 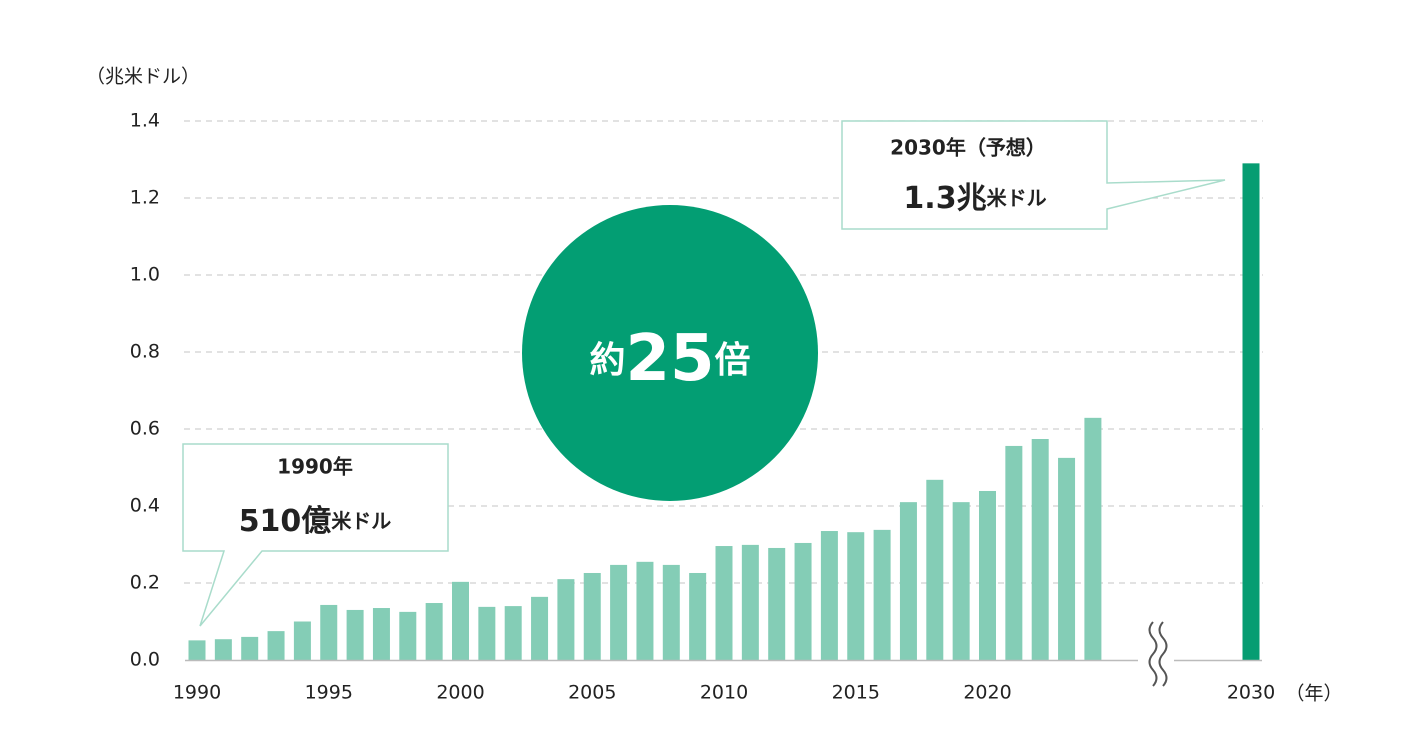 I want to click on badge: 約25倍, so click(x=669, y=359).